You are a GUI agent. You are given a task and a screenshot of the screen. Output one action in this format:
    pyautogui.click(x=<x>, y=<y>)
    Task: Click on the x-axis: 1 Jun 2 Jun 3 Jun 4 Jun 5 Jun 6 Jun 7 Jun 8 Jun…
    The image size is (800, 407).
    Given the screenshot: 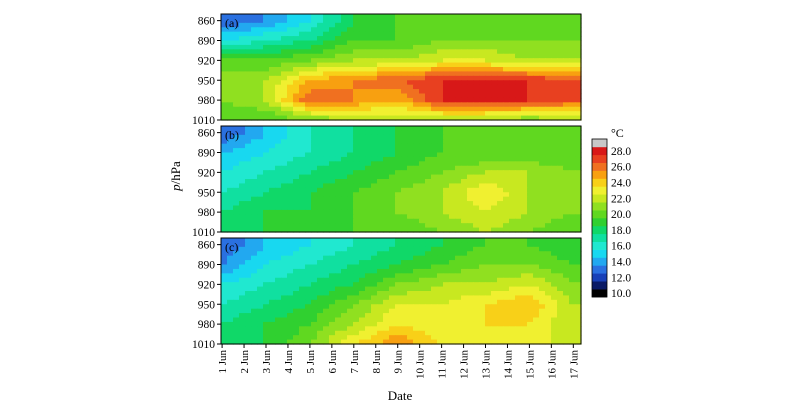 What is the action you would take?
    pyautogui.click(x=398, y=361)
    